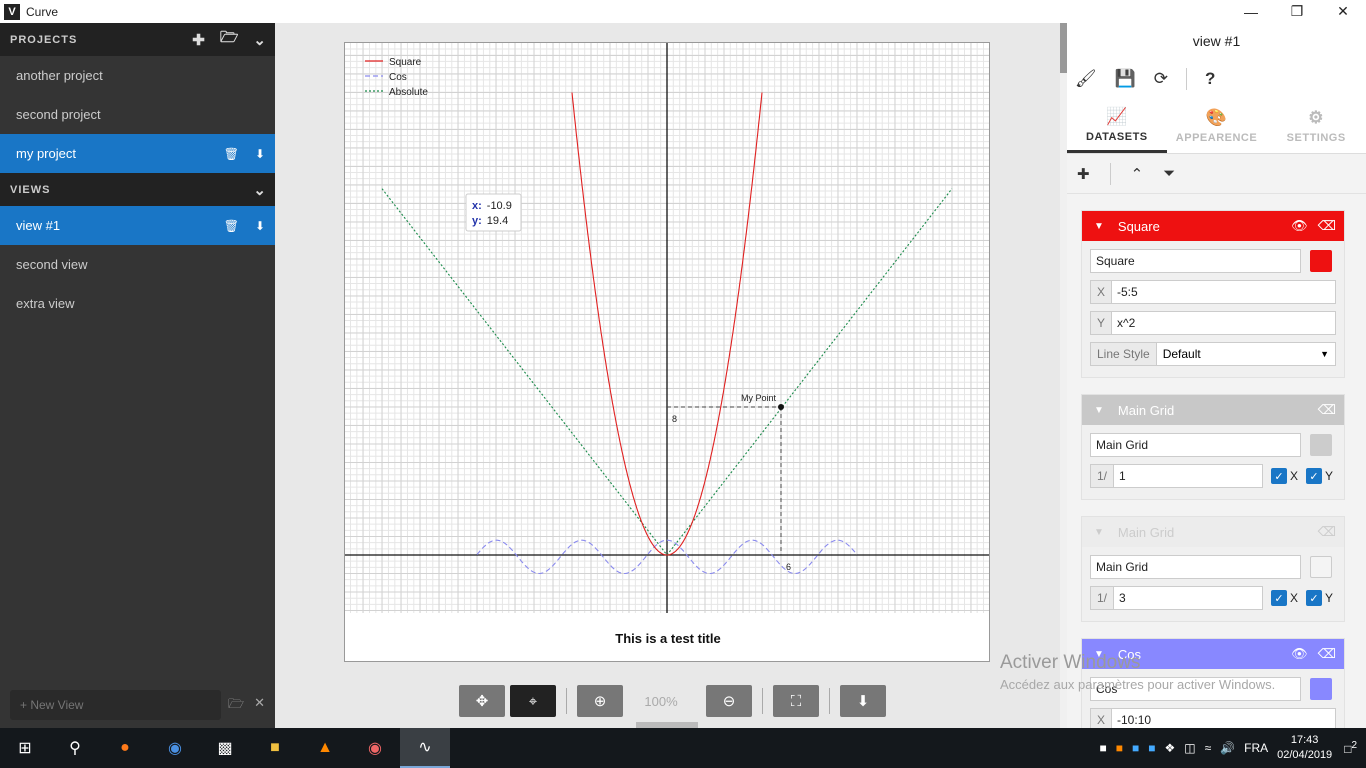 The height and width of the screenshot is (768, 1366). Describe the element at coordinates (425, 748) in the screenshot. I see `taskbar-curve: ∿` at that location.